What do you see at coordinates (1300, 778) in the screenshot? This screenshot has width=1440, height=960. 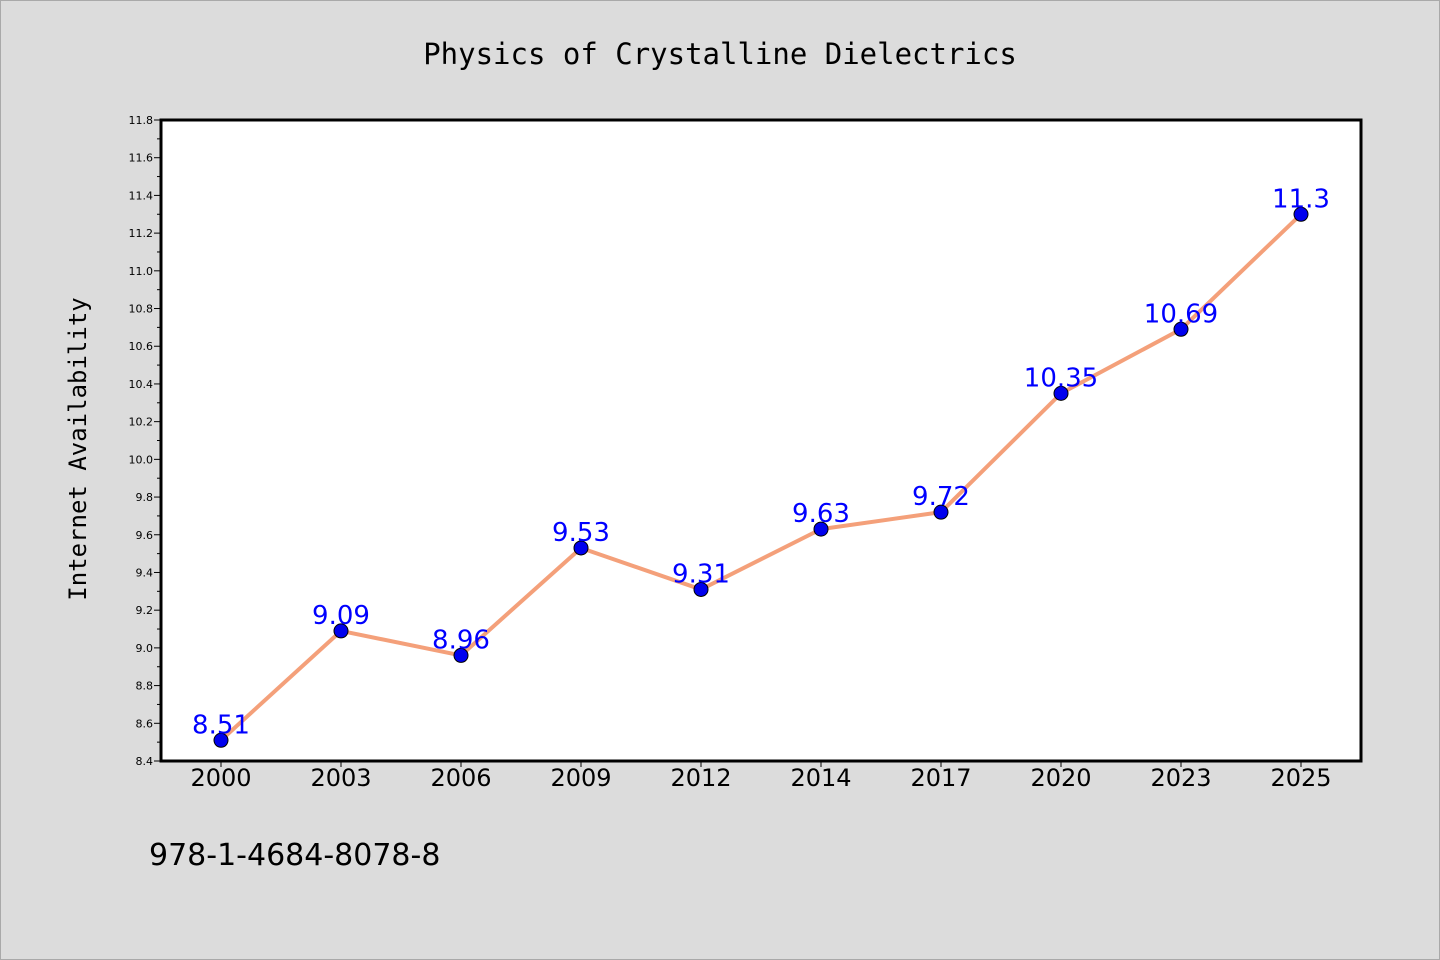 I see `x-tick-label: 2025` at bounding box center [1300, 778].